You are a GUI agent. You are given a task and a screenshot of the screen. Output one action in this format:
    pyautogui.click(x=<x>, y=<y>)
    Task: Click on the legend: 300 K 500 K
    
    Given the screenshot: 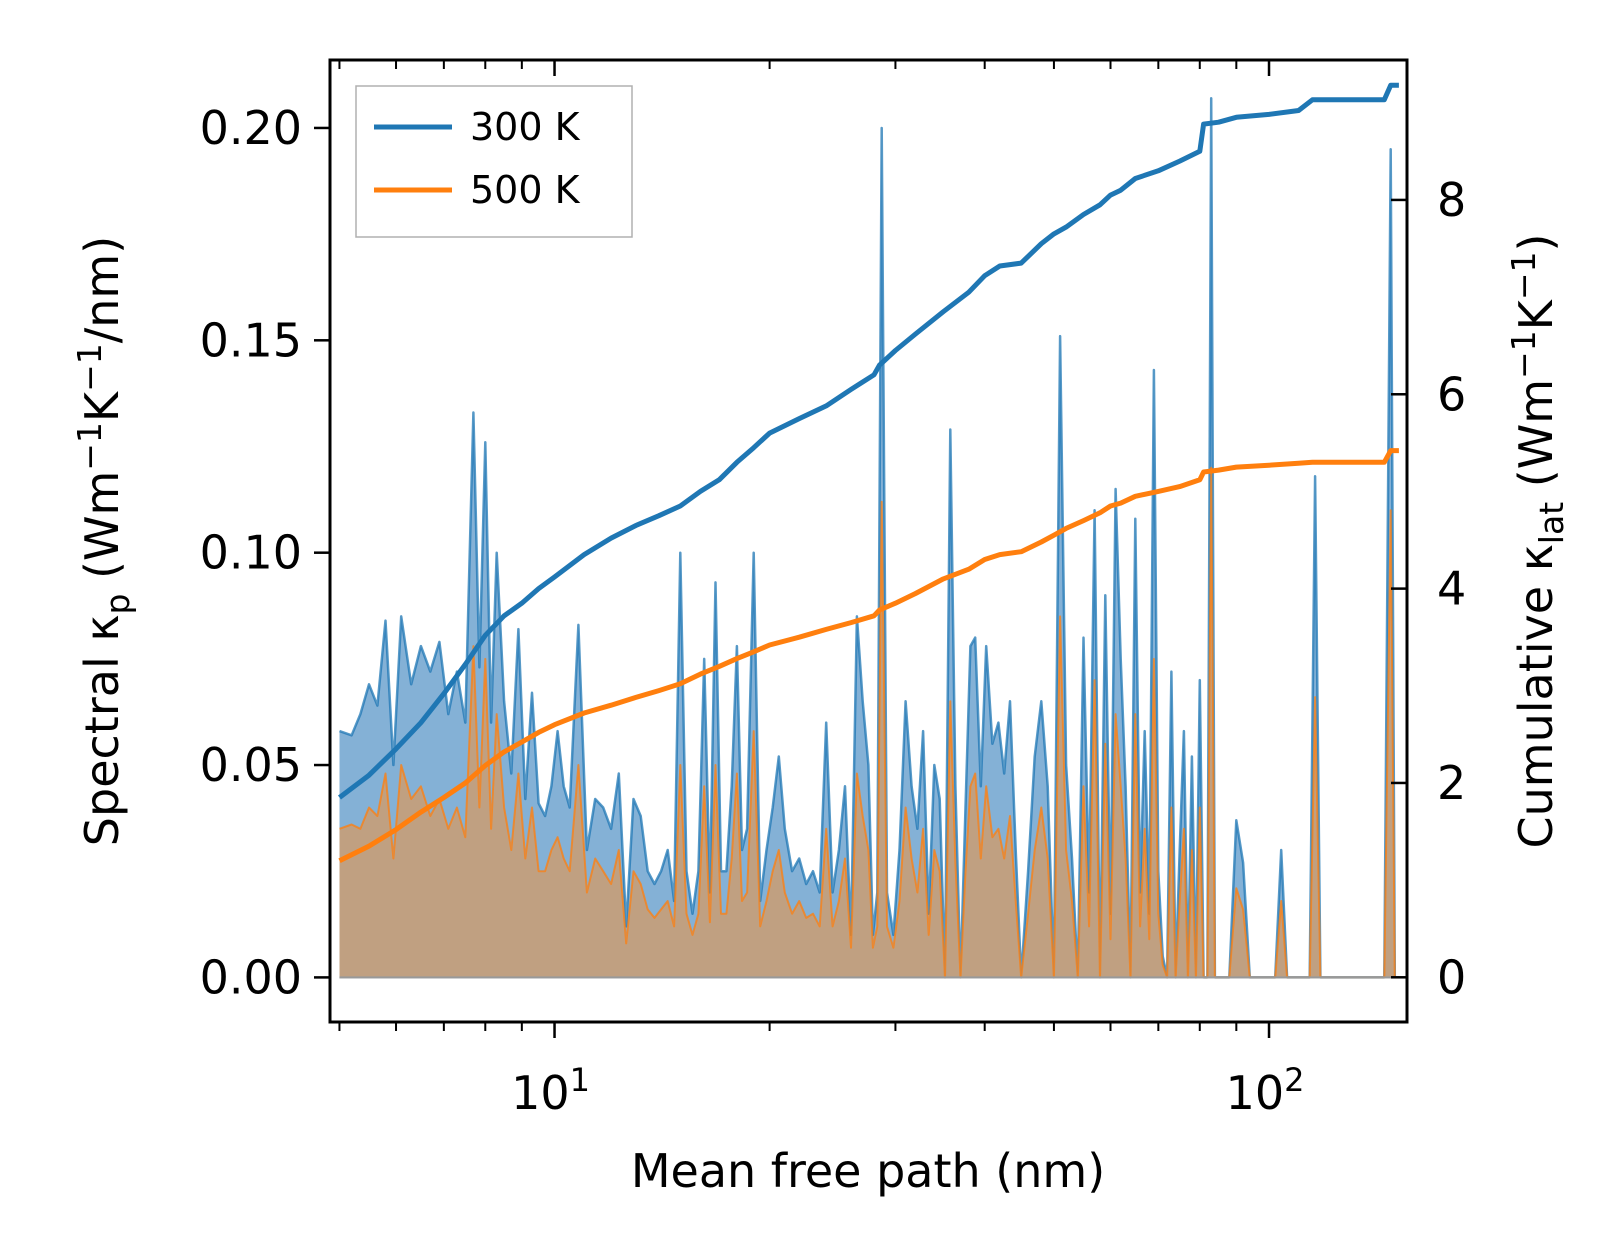 What is the action you would take?
    pyautogui.click(x=494, y=161)
    